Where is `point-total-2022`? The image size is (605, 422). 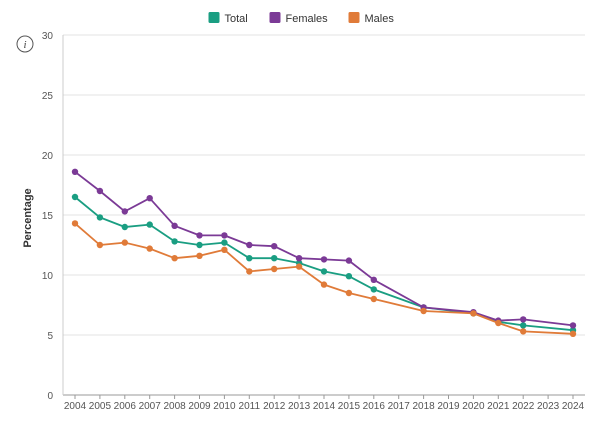 point-total-2022 is located at coordinates (523, 325).